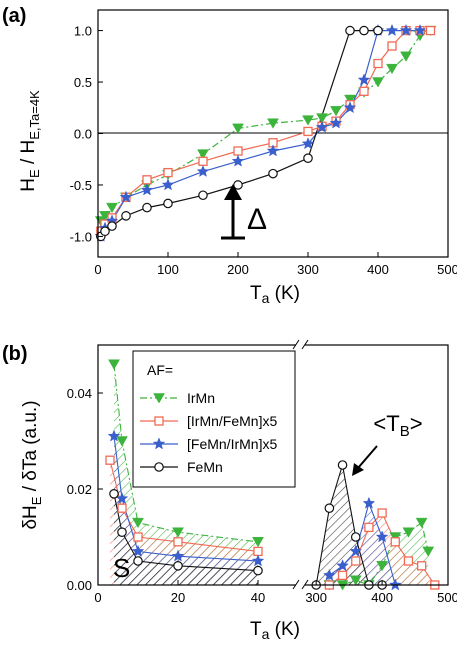 The width and height of the screenshot is (457, 651). I want to click on legend-label-2: [FeMn/IrMn]x5, so click(232, 444).